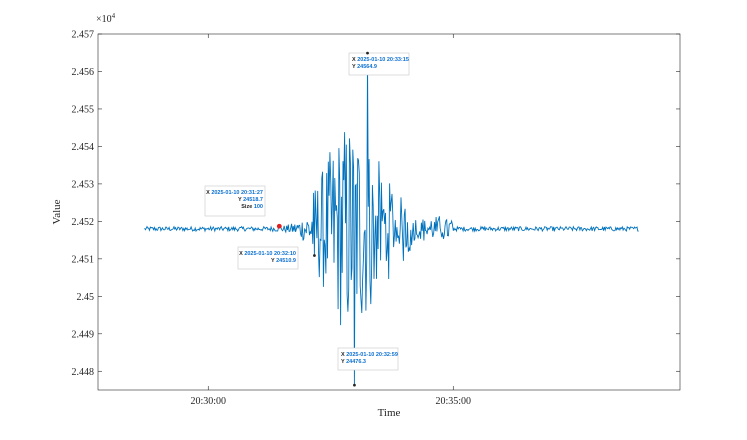  I want to click on highlight-marker, so click(279, 226).